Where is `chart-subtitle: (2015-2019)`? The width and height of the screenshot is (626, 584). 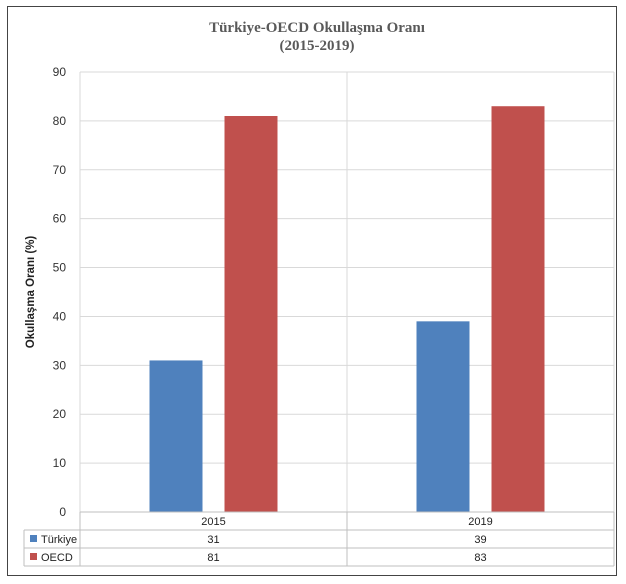 chart-subtitle: (2015-2019) is located at coordinates (317, 46).